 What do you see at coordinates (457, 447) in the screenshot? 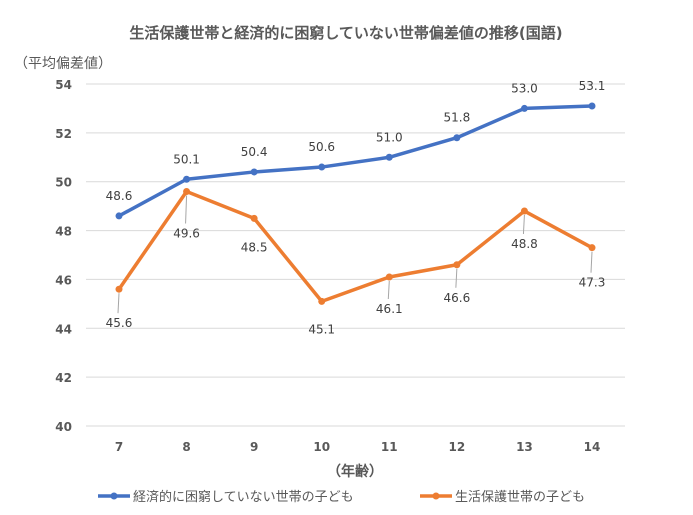
I see `x-tick-label: 12` at bounding box center [457, 447].